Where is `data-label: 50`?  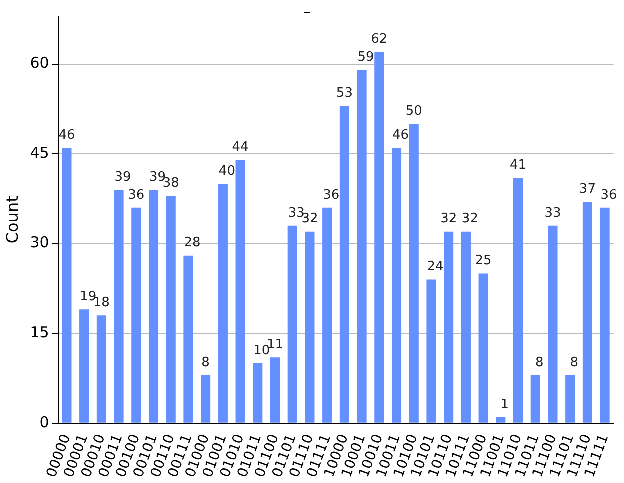
data-label: 50 is located at coordinates (414, 112).